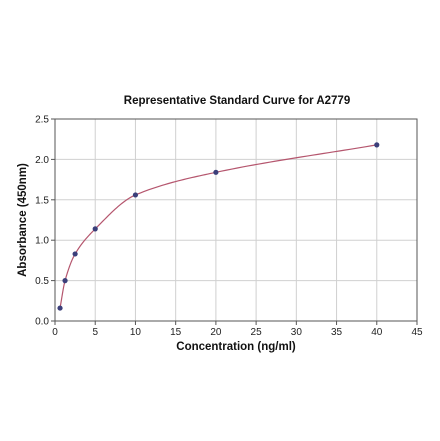 The image size is (440, 441). I want to click on x-tick-label: 35, so click(337, 332).